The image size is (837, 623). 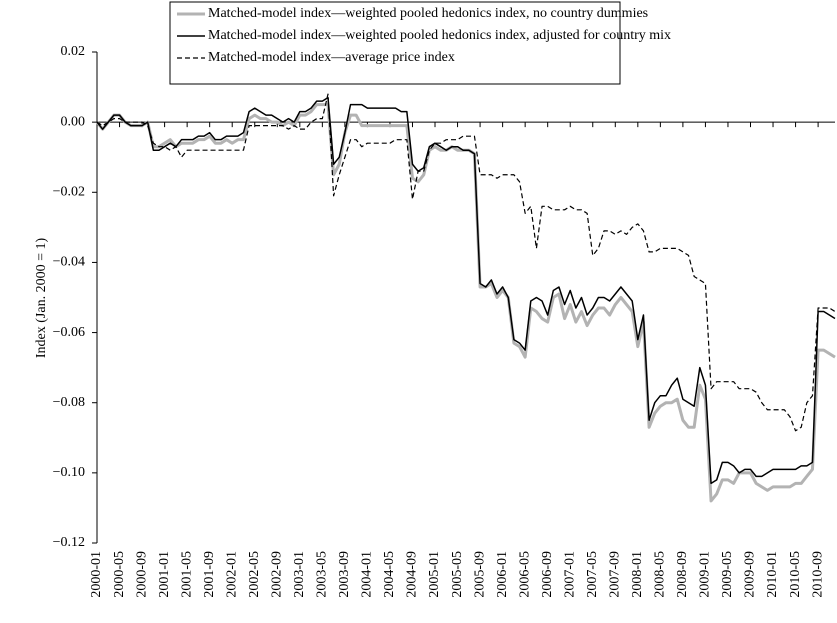 What do you see at coordinates (682, 574) in the screenshot?
I see `x-tick-label: 2008-09` at bounding box center [682, 574].